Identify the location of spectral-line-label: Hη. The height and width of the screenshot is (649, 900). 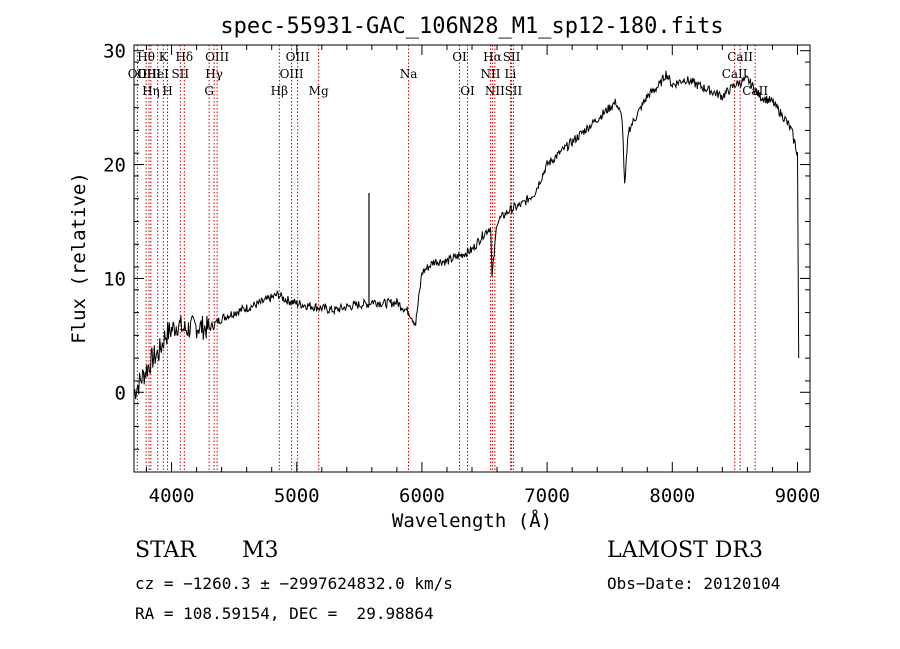
(151, 91).